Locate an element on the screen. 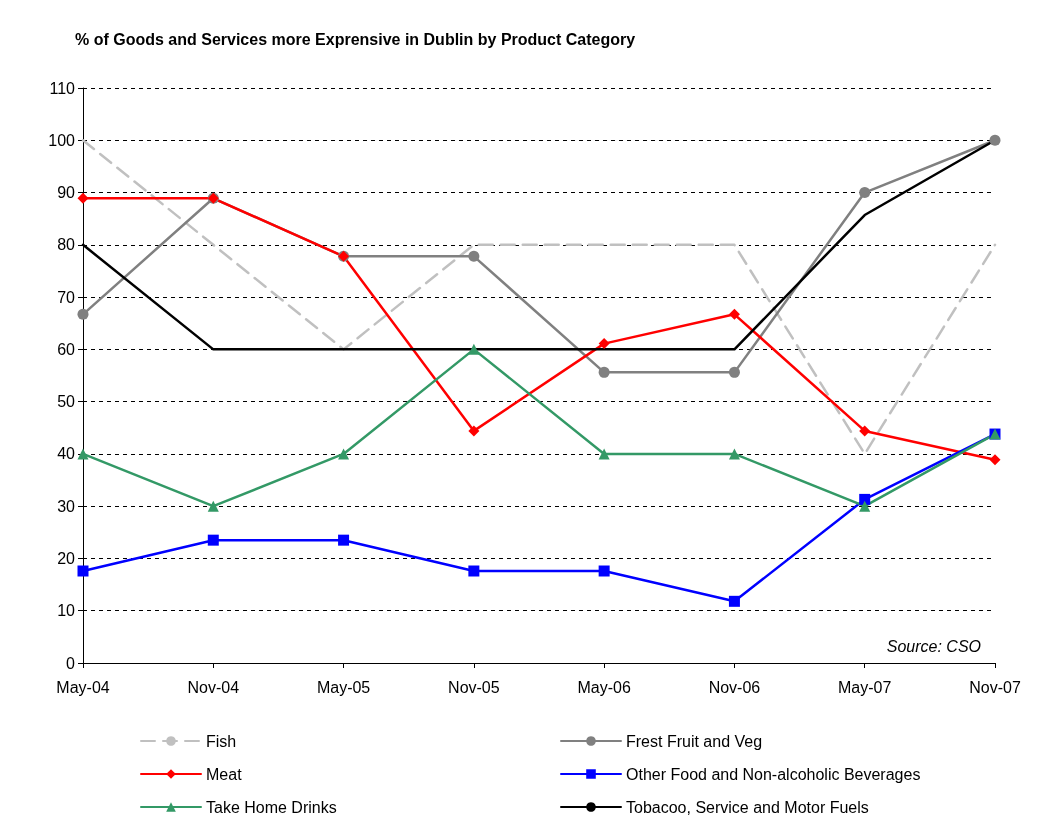  y-tick-label: 50 is located at coordinates (66, 402).